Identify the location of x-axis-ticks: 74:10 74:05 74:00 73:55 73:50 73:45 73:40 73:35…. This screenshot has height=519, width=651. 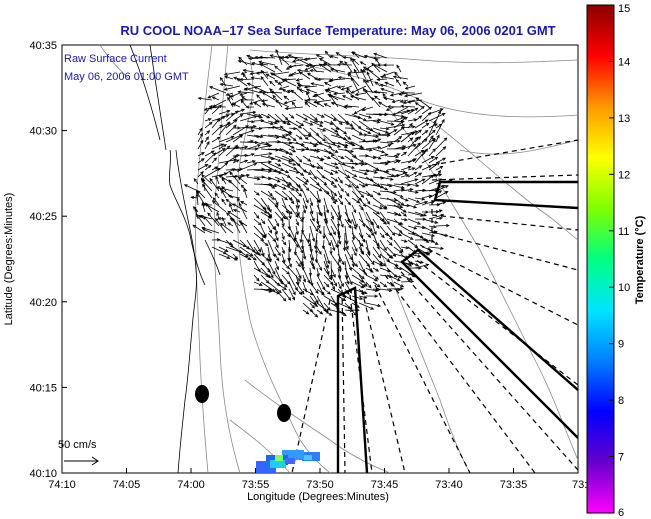
(324, 479).